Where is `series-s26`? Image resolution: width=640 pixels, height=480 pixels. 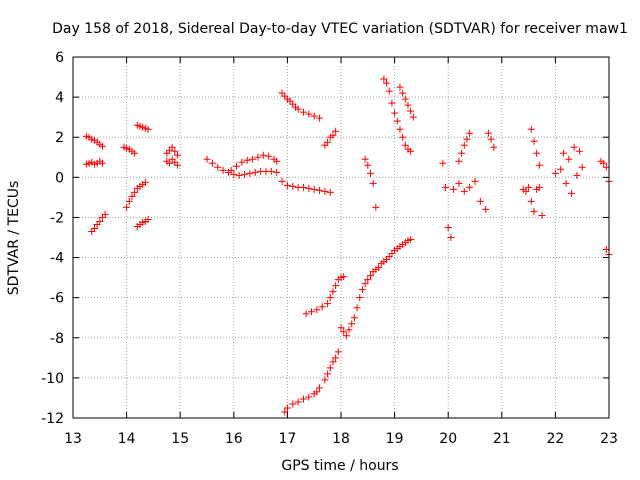
series-s26 is located at coordinates (568, 180).